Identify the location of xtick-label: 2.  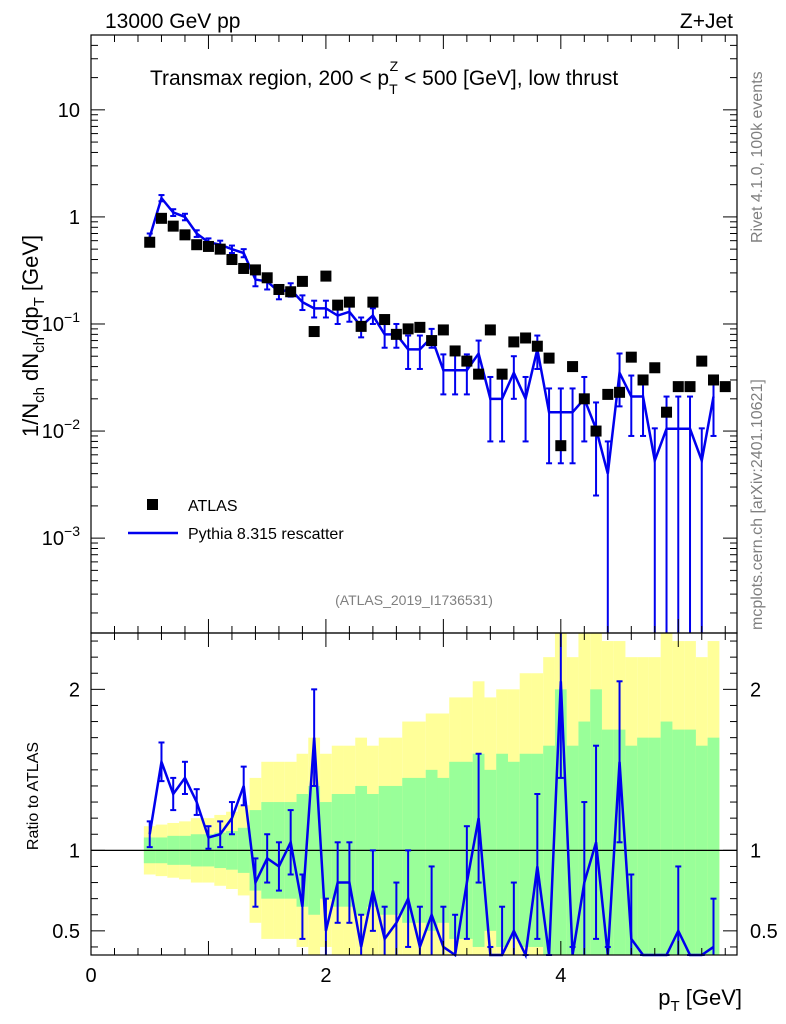
(325, 976).